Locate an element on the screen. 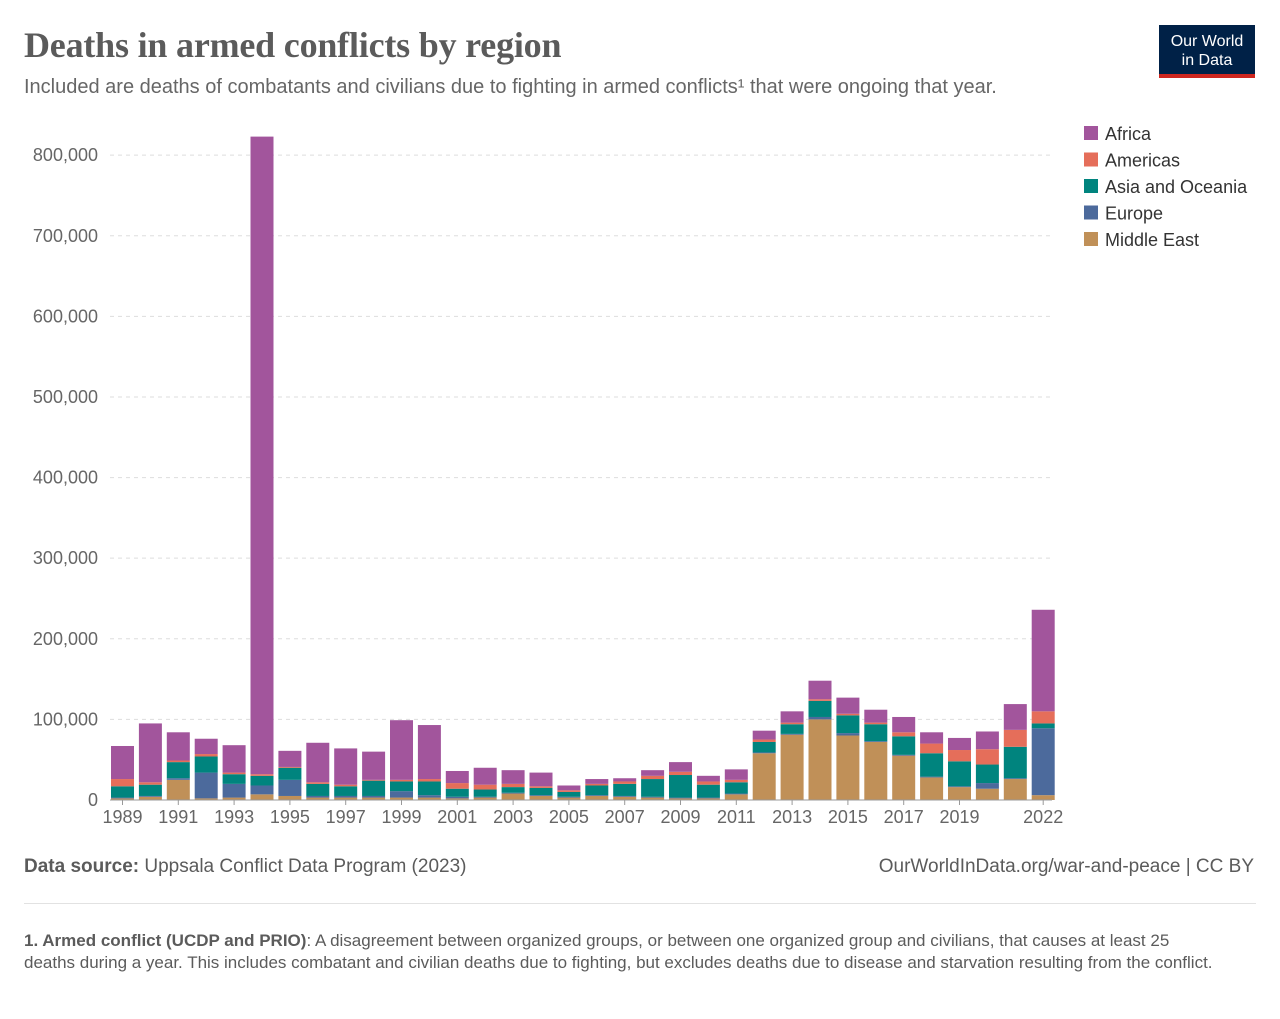 This screenshot has width=1280, height=1019. legend-swatch-middle-east is located at coordinates (1091, 239).